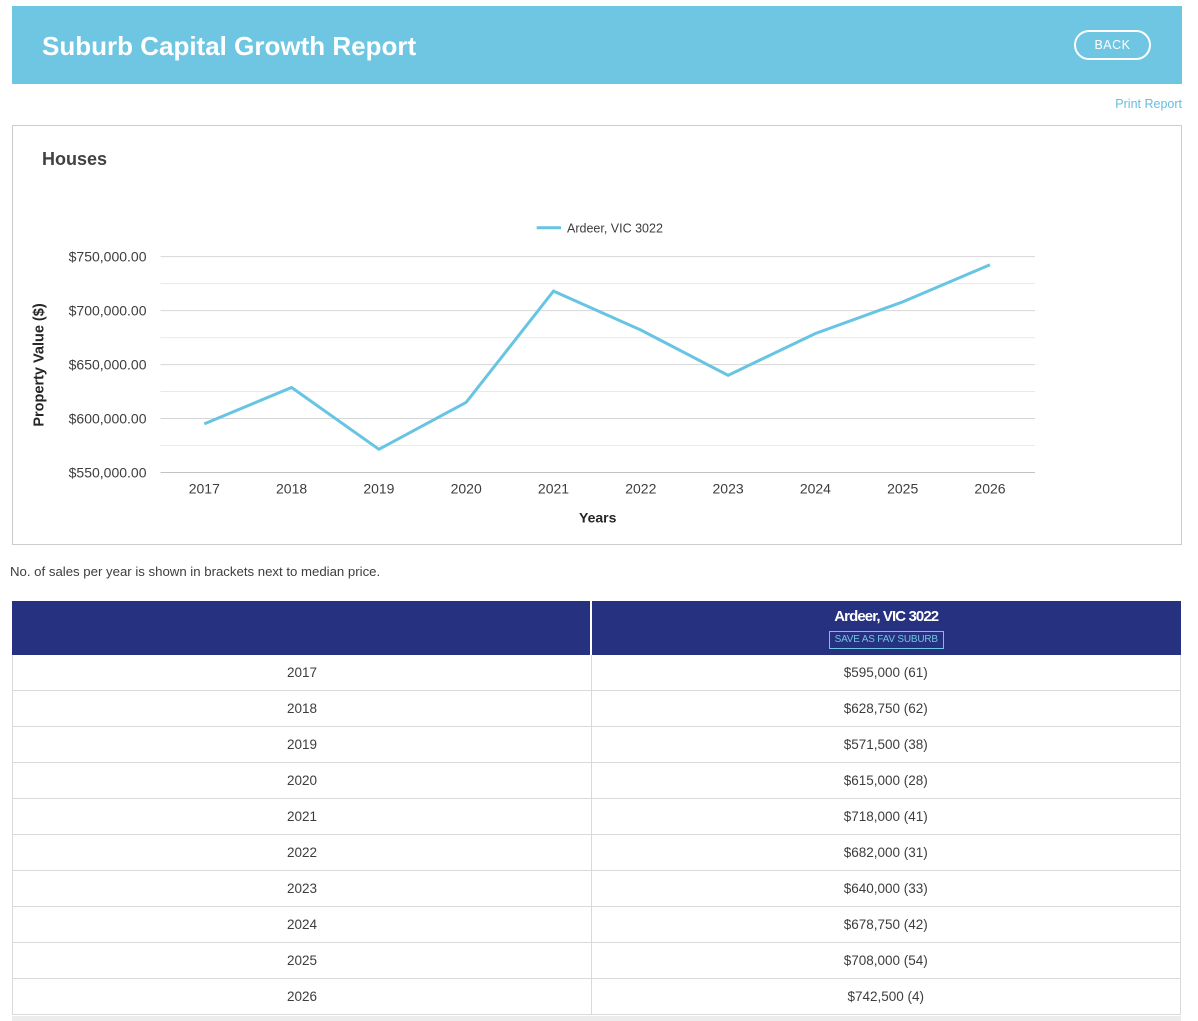  I want to click on svg-text: 2019, so click(378, 488).